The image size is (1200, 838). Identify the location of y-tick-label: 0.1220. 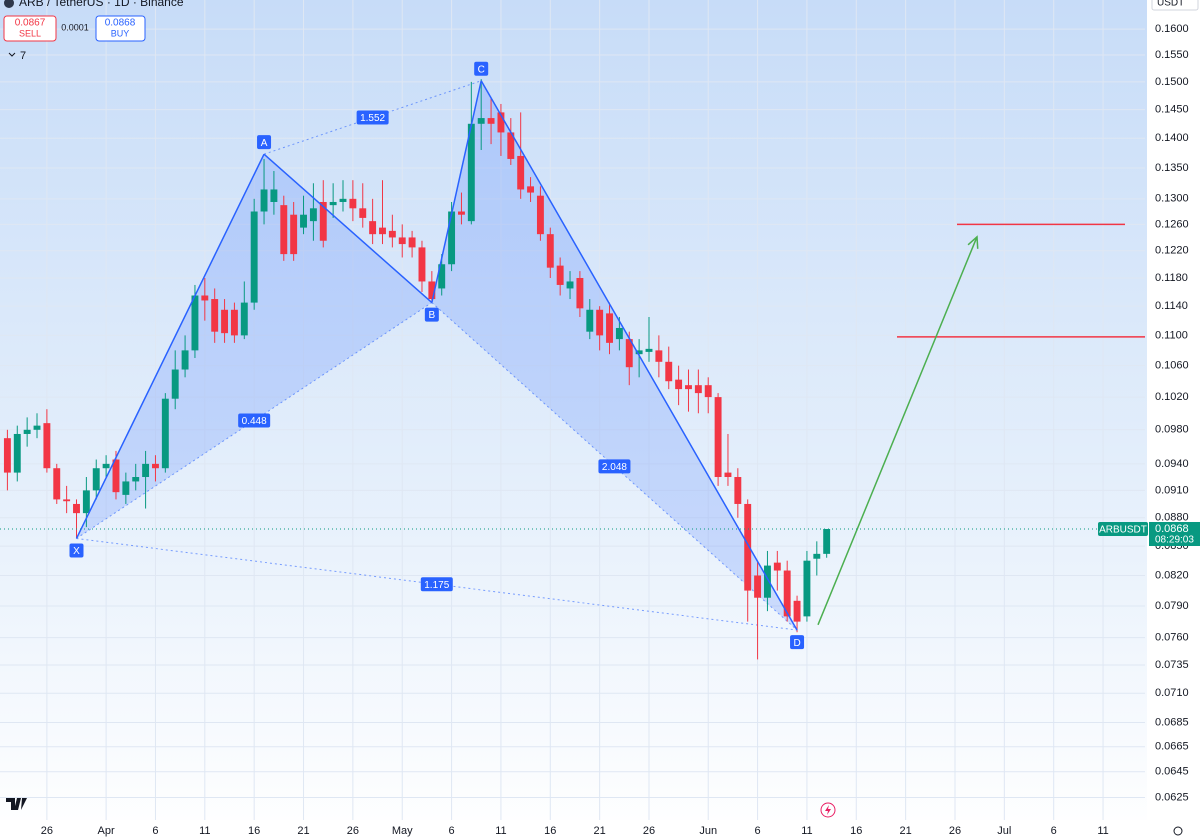
(1172, 251).